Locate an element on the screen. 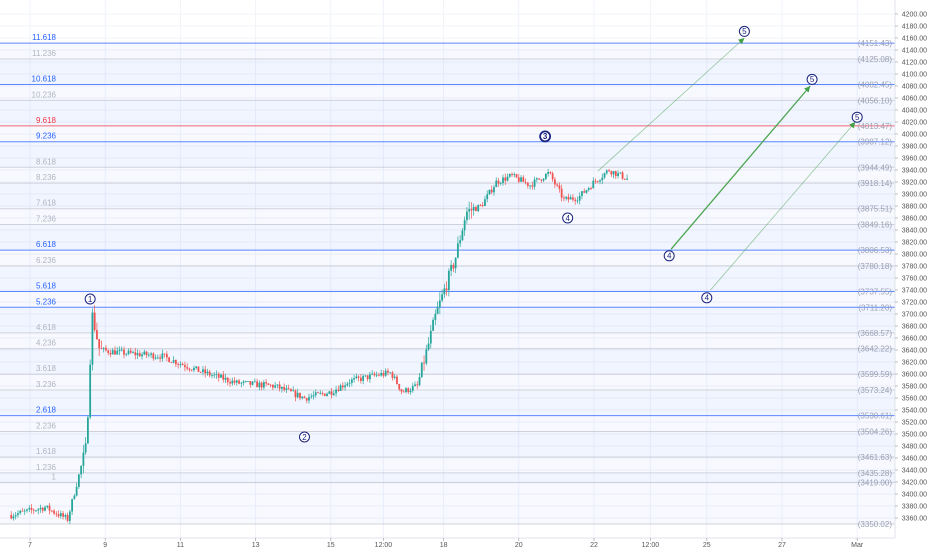 The height and width of the screenshot is (550, 932). time-tick-label: 12:00 is located at coordinates (651, 545).